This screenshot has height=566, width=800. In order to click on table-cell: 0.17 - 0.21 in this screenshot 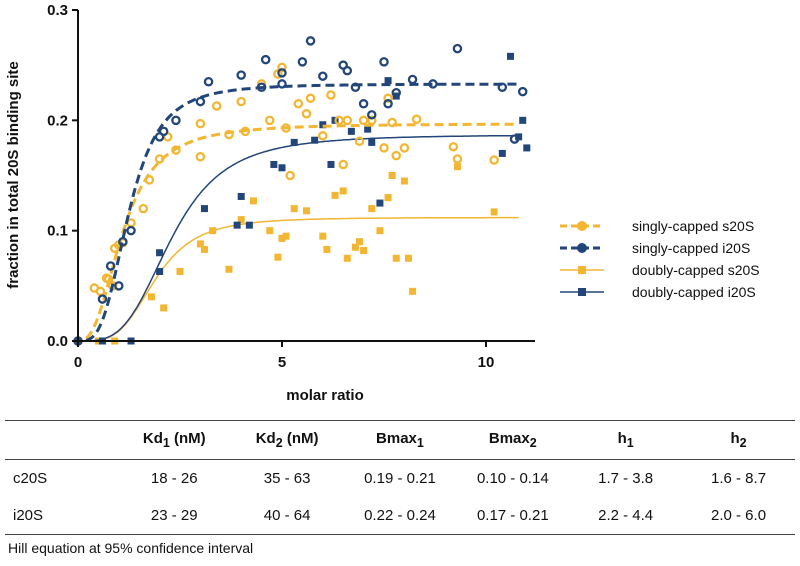, I will do `click(513, 516)`.